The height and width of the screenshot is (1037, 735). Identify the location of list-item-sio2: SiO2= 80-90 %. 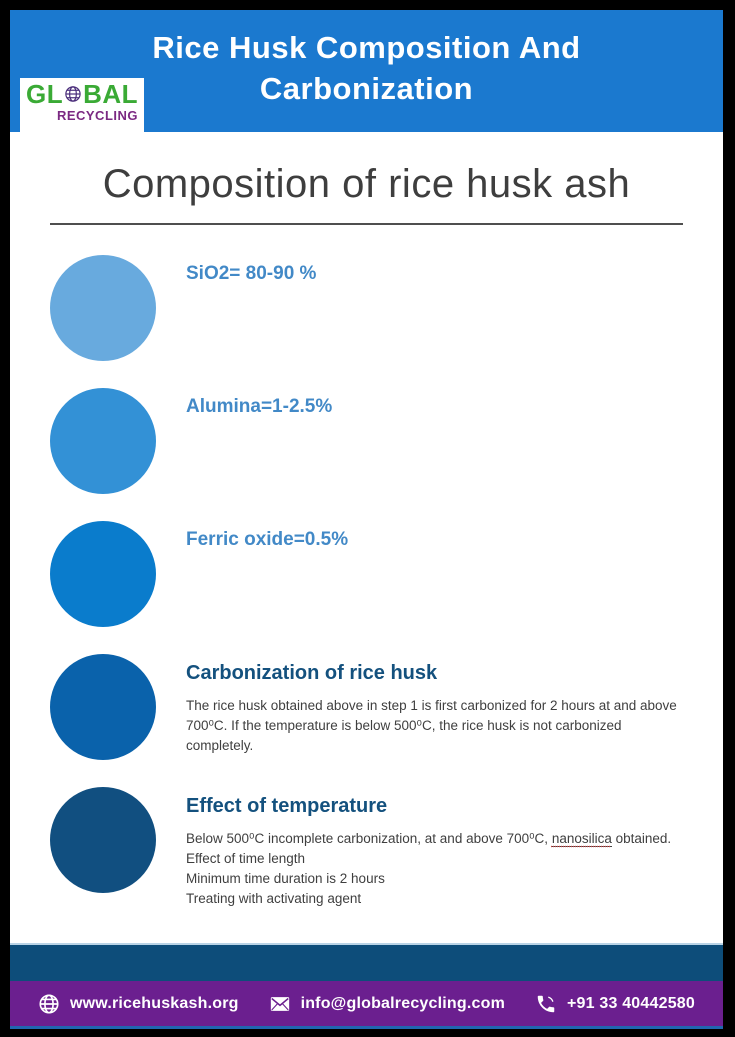
(366, 308).